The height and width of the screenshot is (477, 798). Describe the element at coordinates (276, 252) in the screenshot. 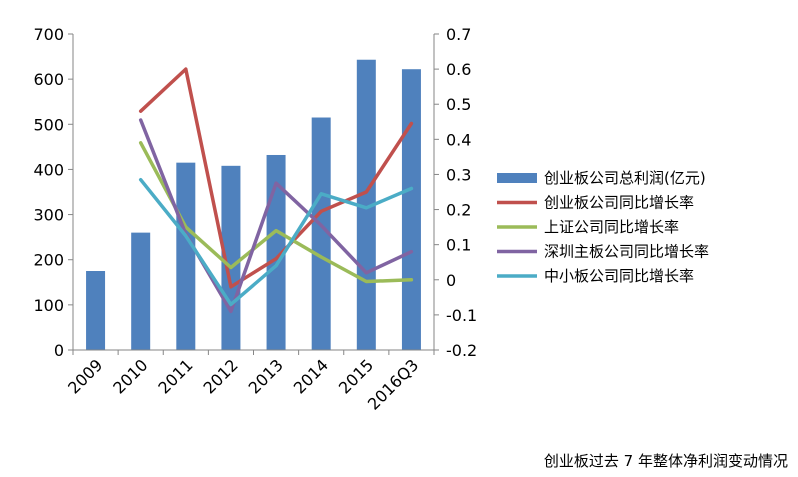

I see `bar-2013` at that location.